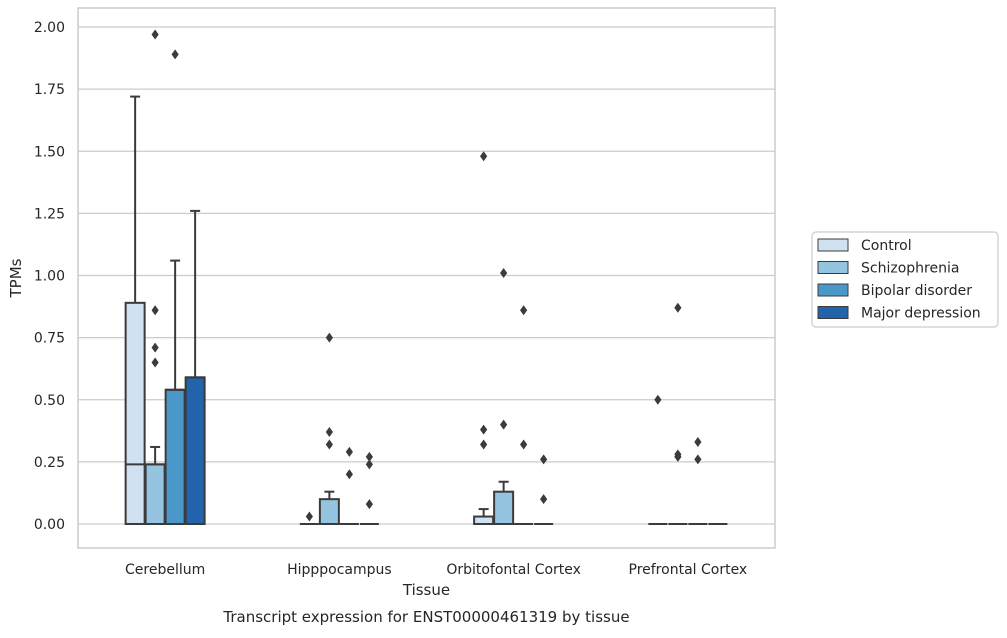 The image size is (1007, 638). Describe the element at coordinates (49, 214) in the screenshot. I see `y-tick-label: 1.25` at that location.